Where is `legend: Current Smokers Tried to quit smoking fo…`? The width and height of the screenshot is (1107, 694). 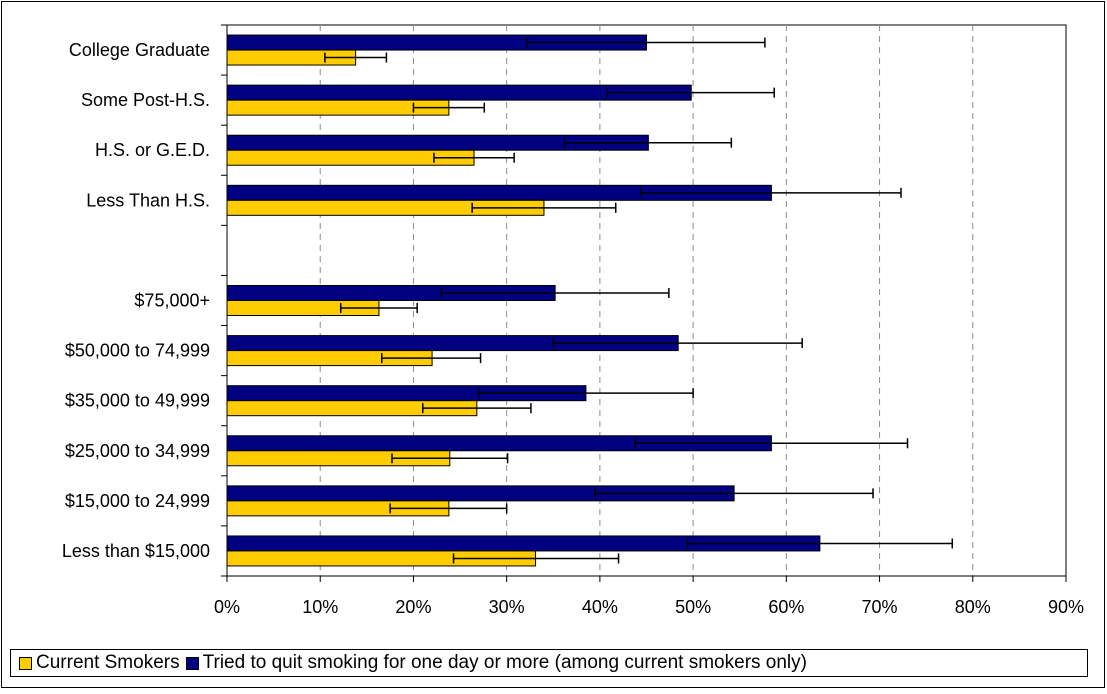
legend: Current Smokers Tried to quit smoking fo… is located at coordinates (549, 663).